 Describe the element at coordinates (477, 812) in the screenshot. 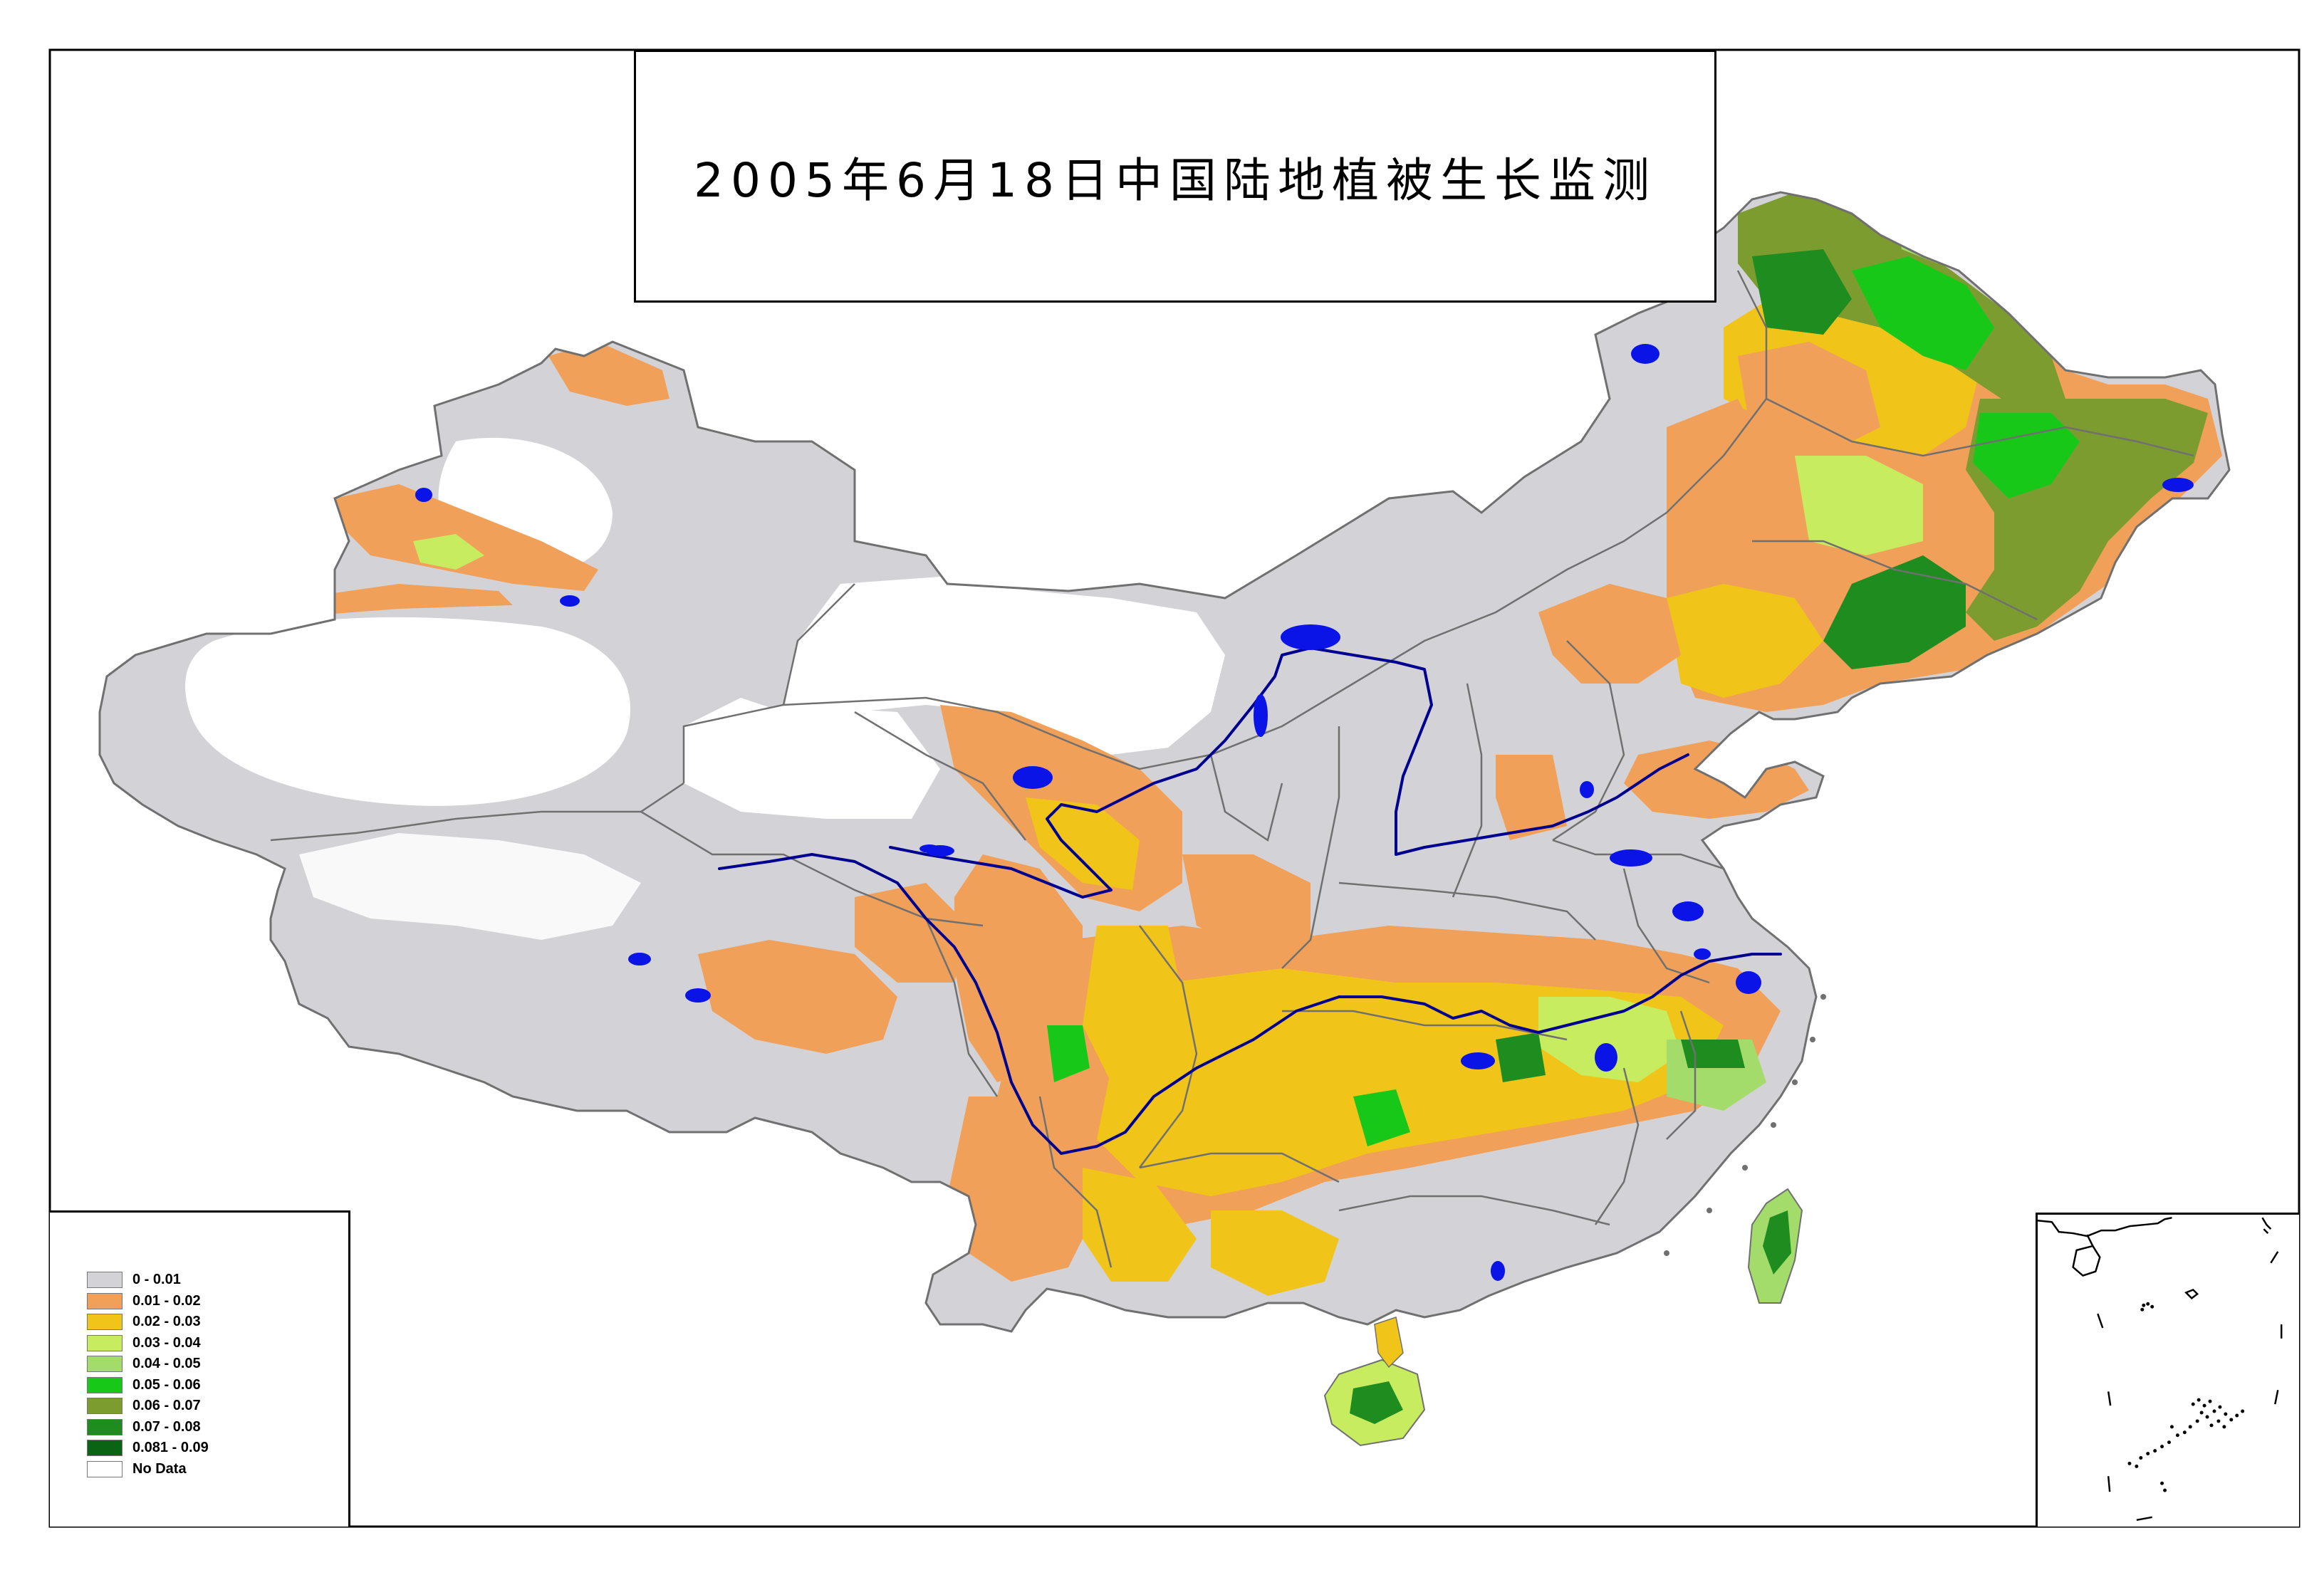

I see `boundary-xinjiang-tibet` at that location.